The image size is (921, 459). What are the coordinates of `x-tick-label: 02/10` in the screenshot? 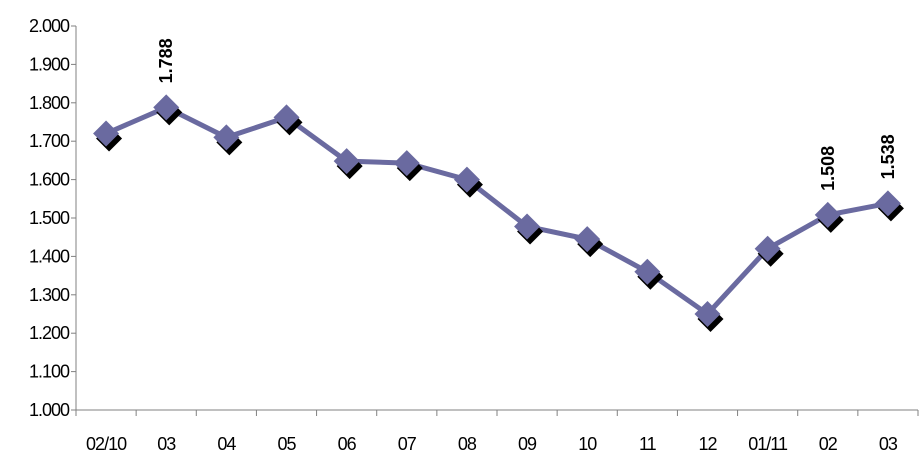 It's located at (106, 444).